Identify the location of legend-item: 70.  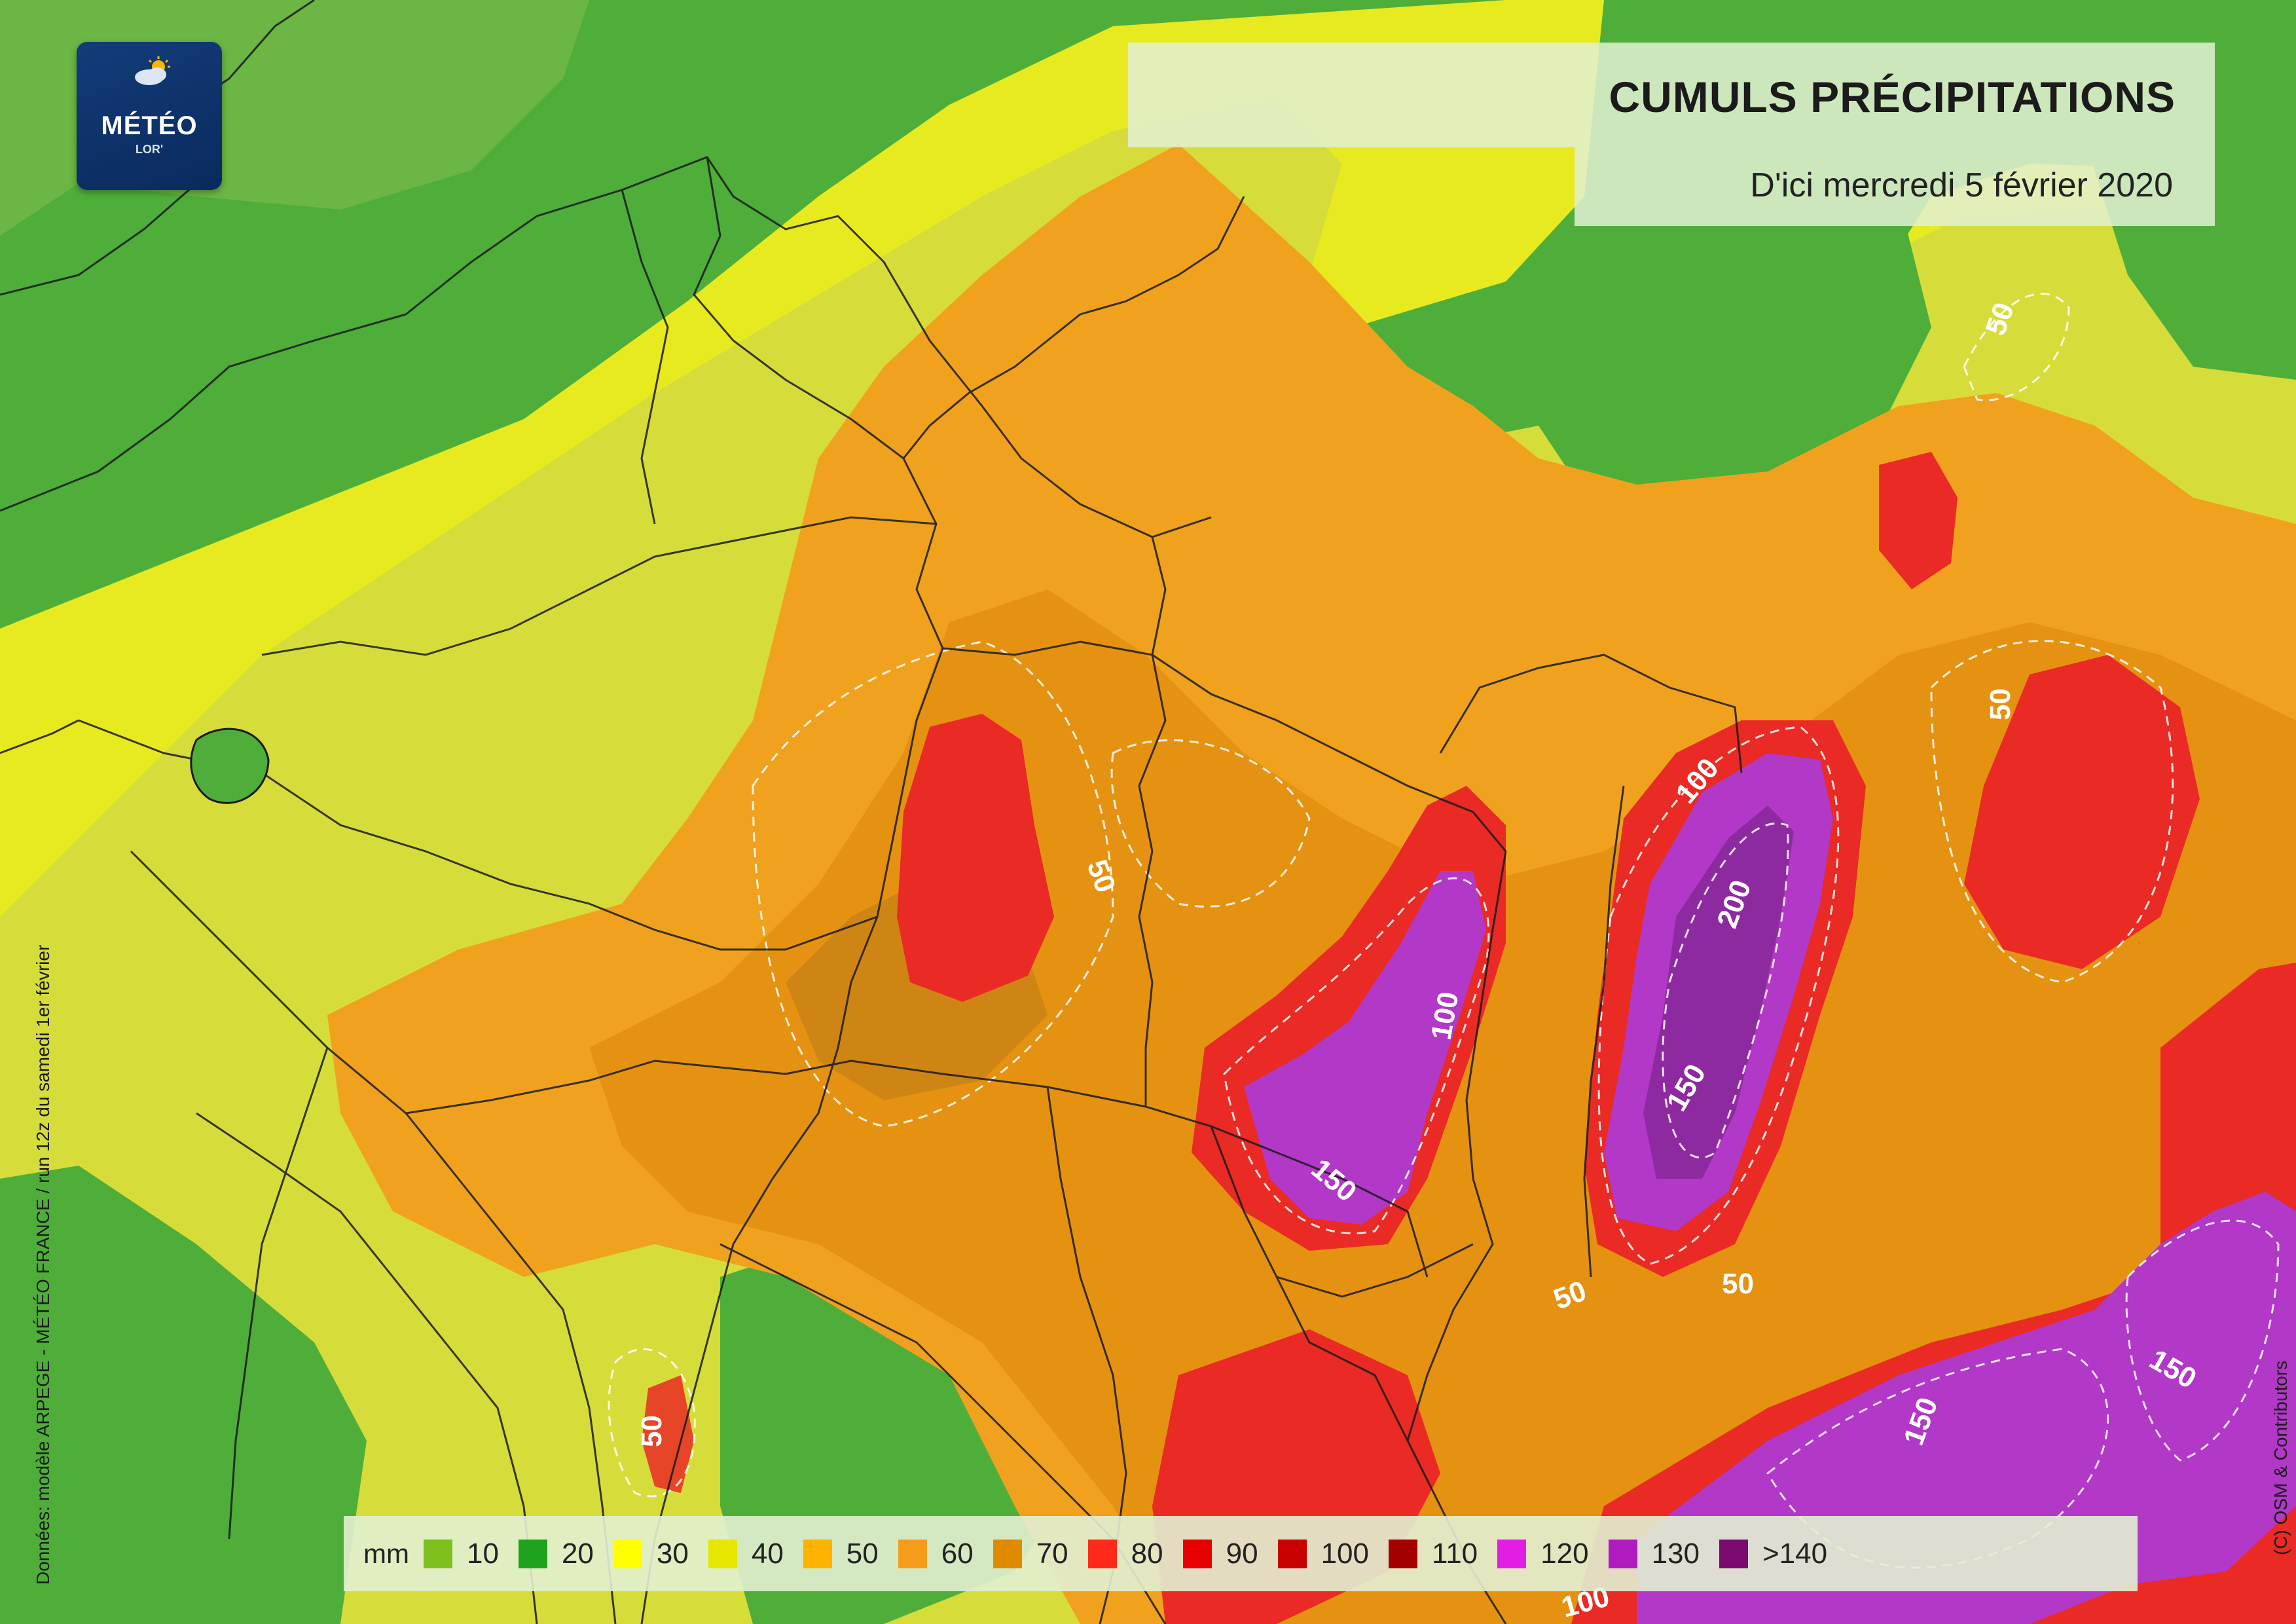
(1030, 1554).